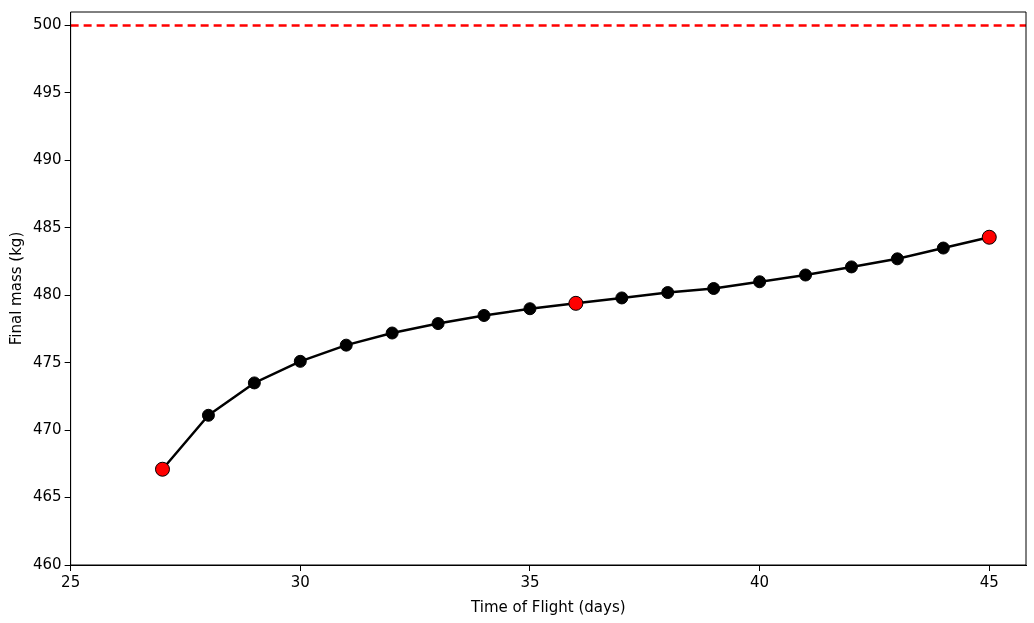 This screenshot has width=1034, height=623. I want to click on x-tick-label: 45, so click(989, 581).